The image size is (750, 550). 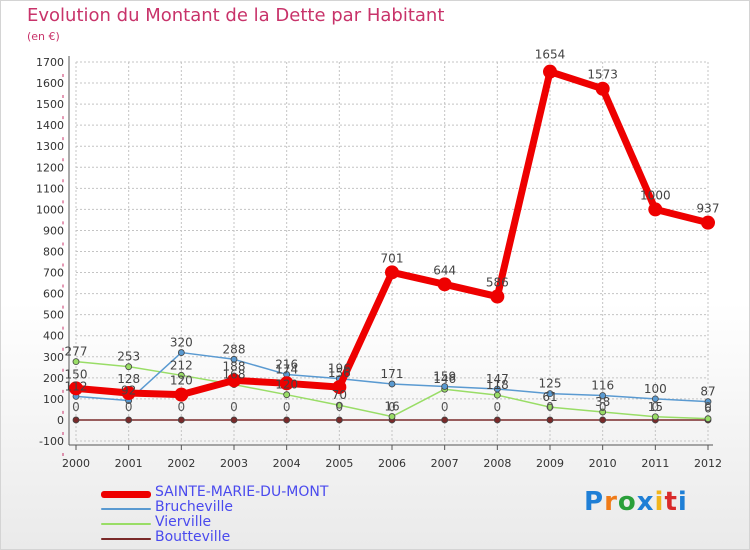 I want to click on x-tick-label: 2000, so click(x=76, y=463).